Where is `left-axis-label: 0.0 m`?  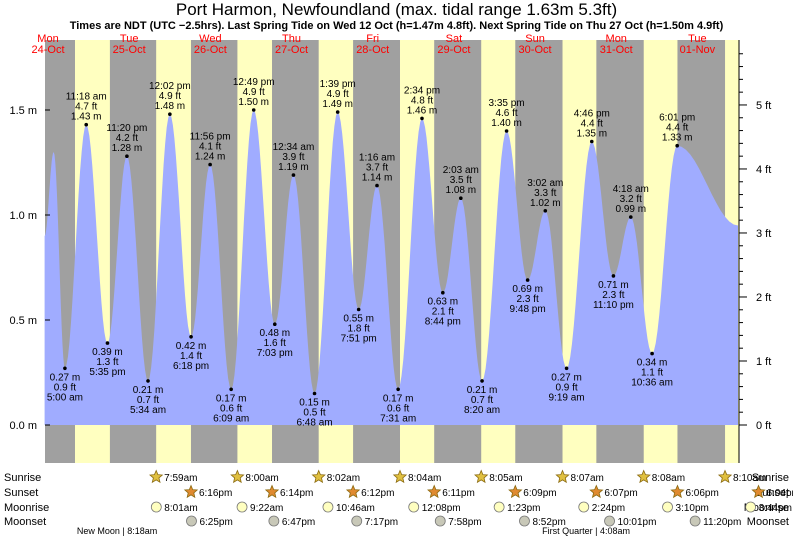
left-axis-label: 0.0 m is located at coordinates (23, 426).